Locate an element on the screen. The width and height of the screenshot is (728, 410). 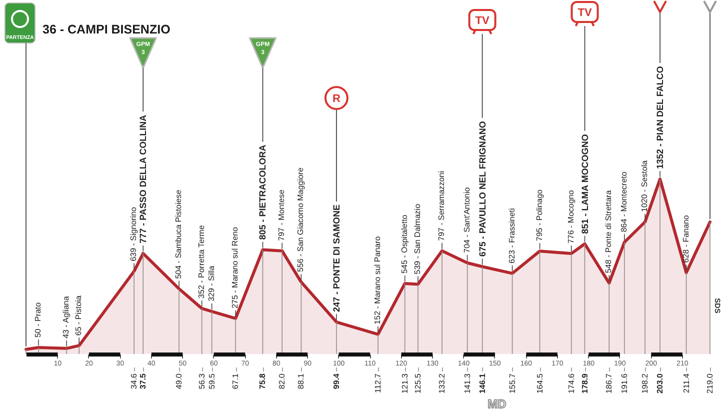
data-label: 545 - Ospitaletto is located at coordinates (404, 244).